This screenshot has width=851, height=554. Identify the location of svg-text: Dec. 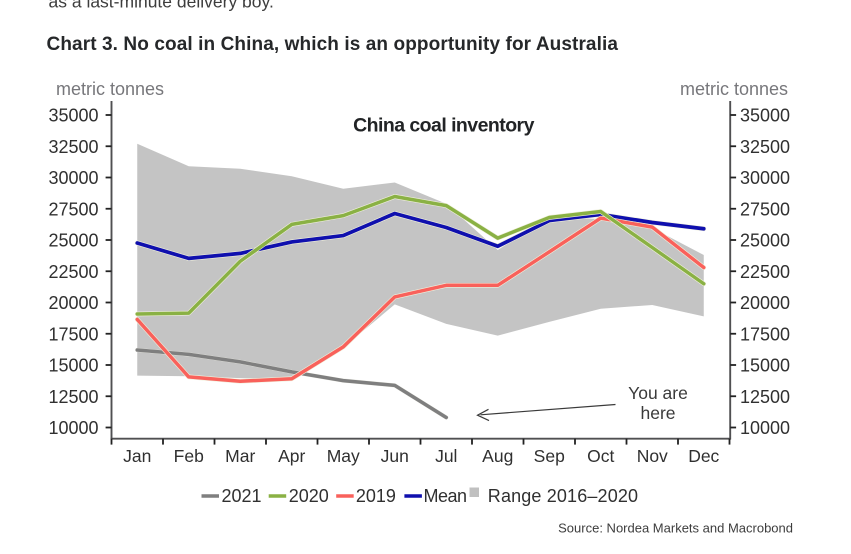
(703, 456).